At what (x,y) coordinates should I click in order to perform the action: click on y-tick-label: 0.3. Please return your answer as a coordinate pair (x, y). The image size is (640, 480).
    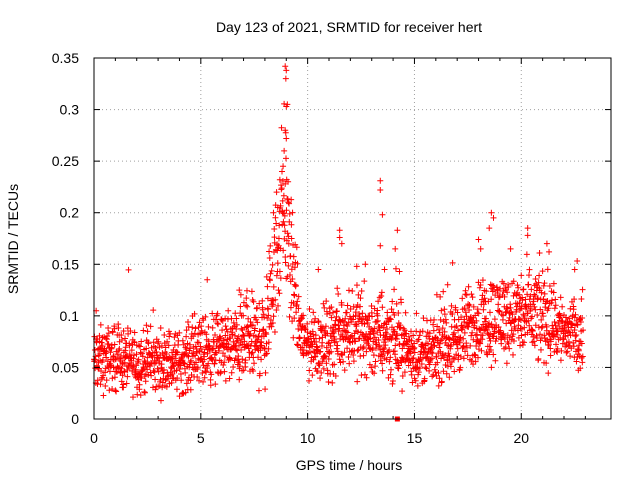
    Looking at the image, I should click on (70, 110).